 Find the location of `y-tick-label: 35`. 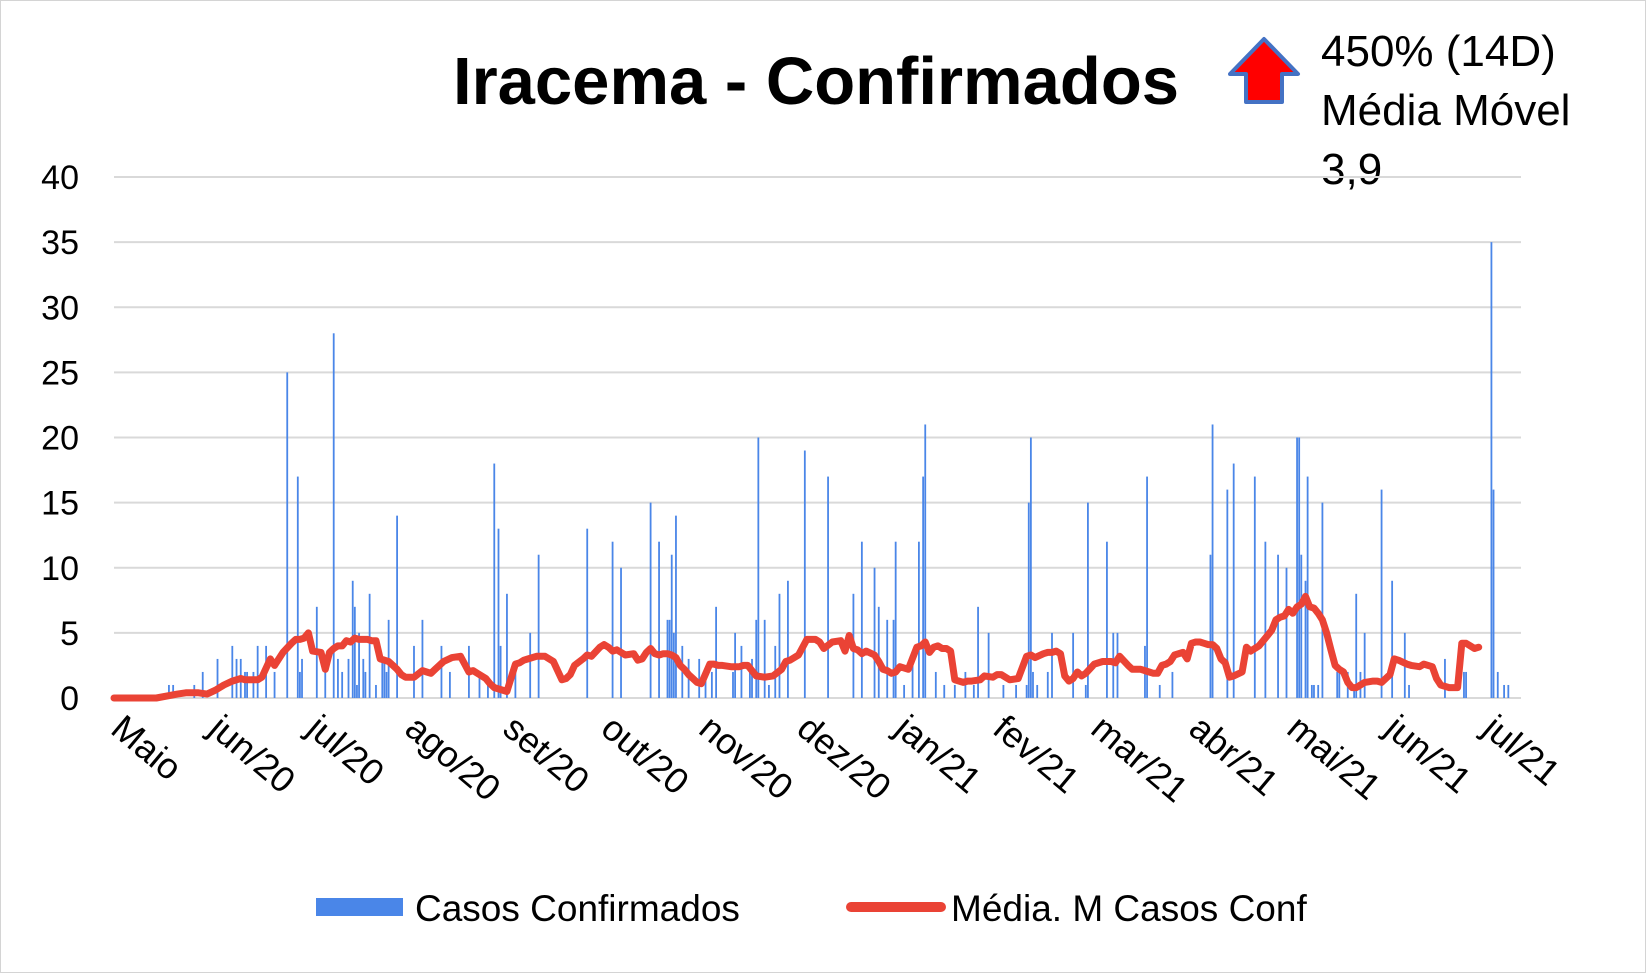

y-tick-label: 35 is located at coordinates (60, 243).